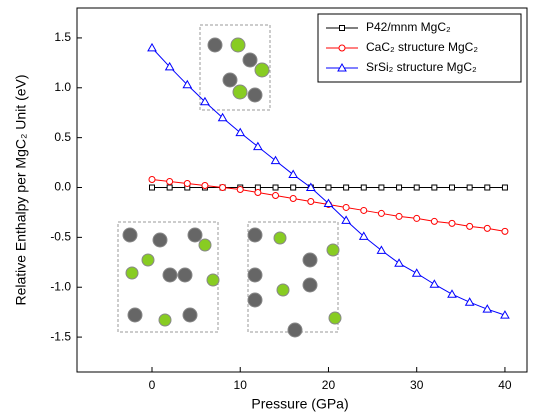 Image resolution: width=542 pixels, height=414 pixels. What do you see at coordinates (241, 385) in the screenshot?
I see `x-tick-label: 10` at bounding box center [241, 385].